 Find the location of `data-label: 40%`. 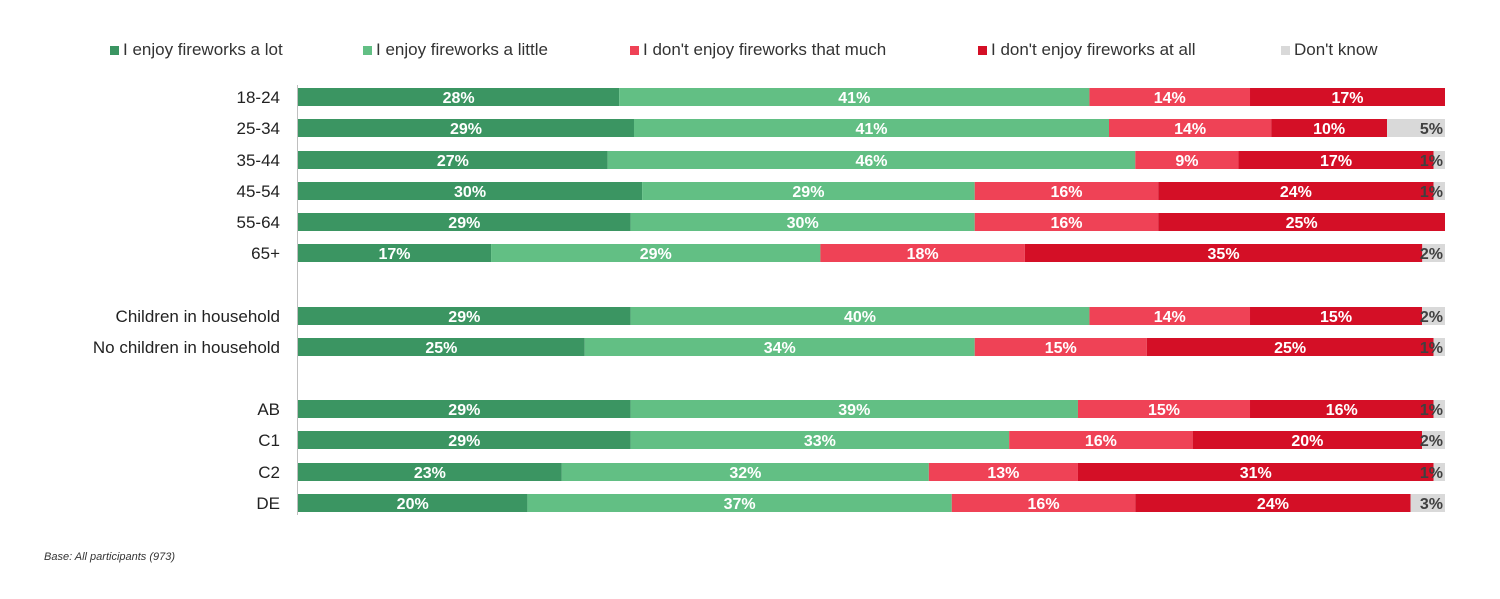

data-label: 40% is located at coordinates (860, 317).